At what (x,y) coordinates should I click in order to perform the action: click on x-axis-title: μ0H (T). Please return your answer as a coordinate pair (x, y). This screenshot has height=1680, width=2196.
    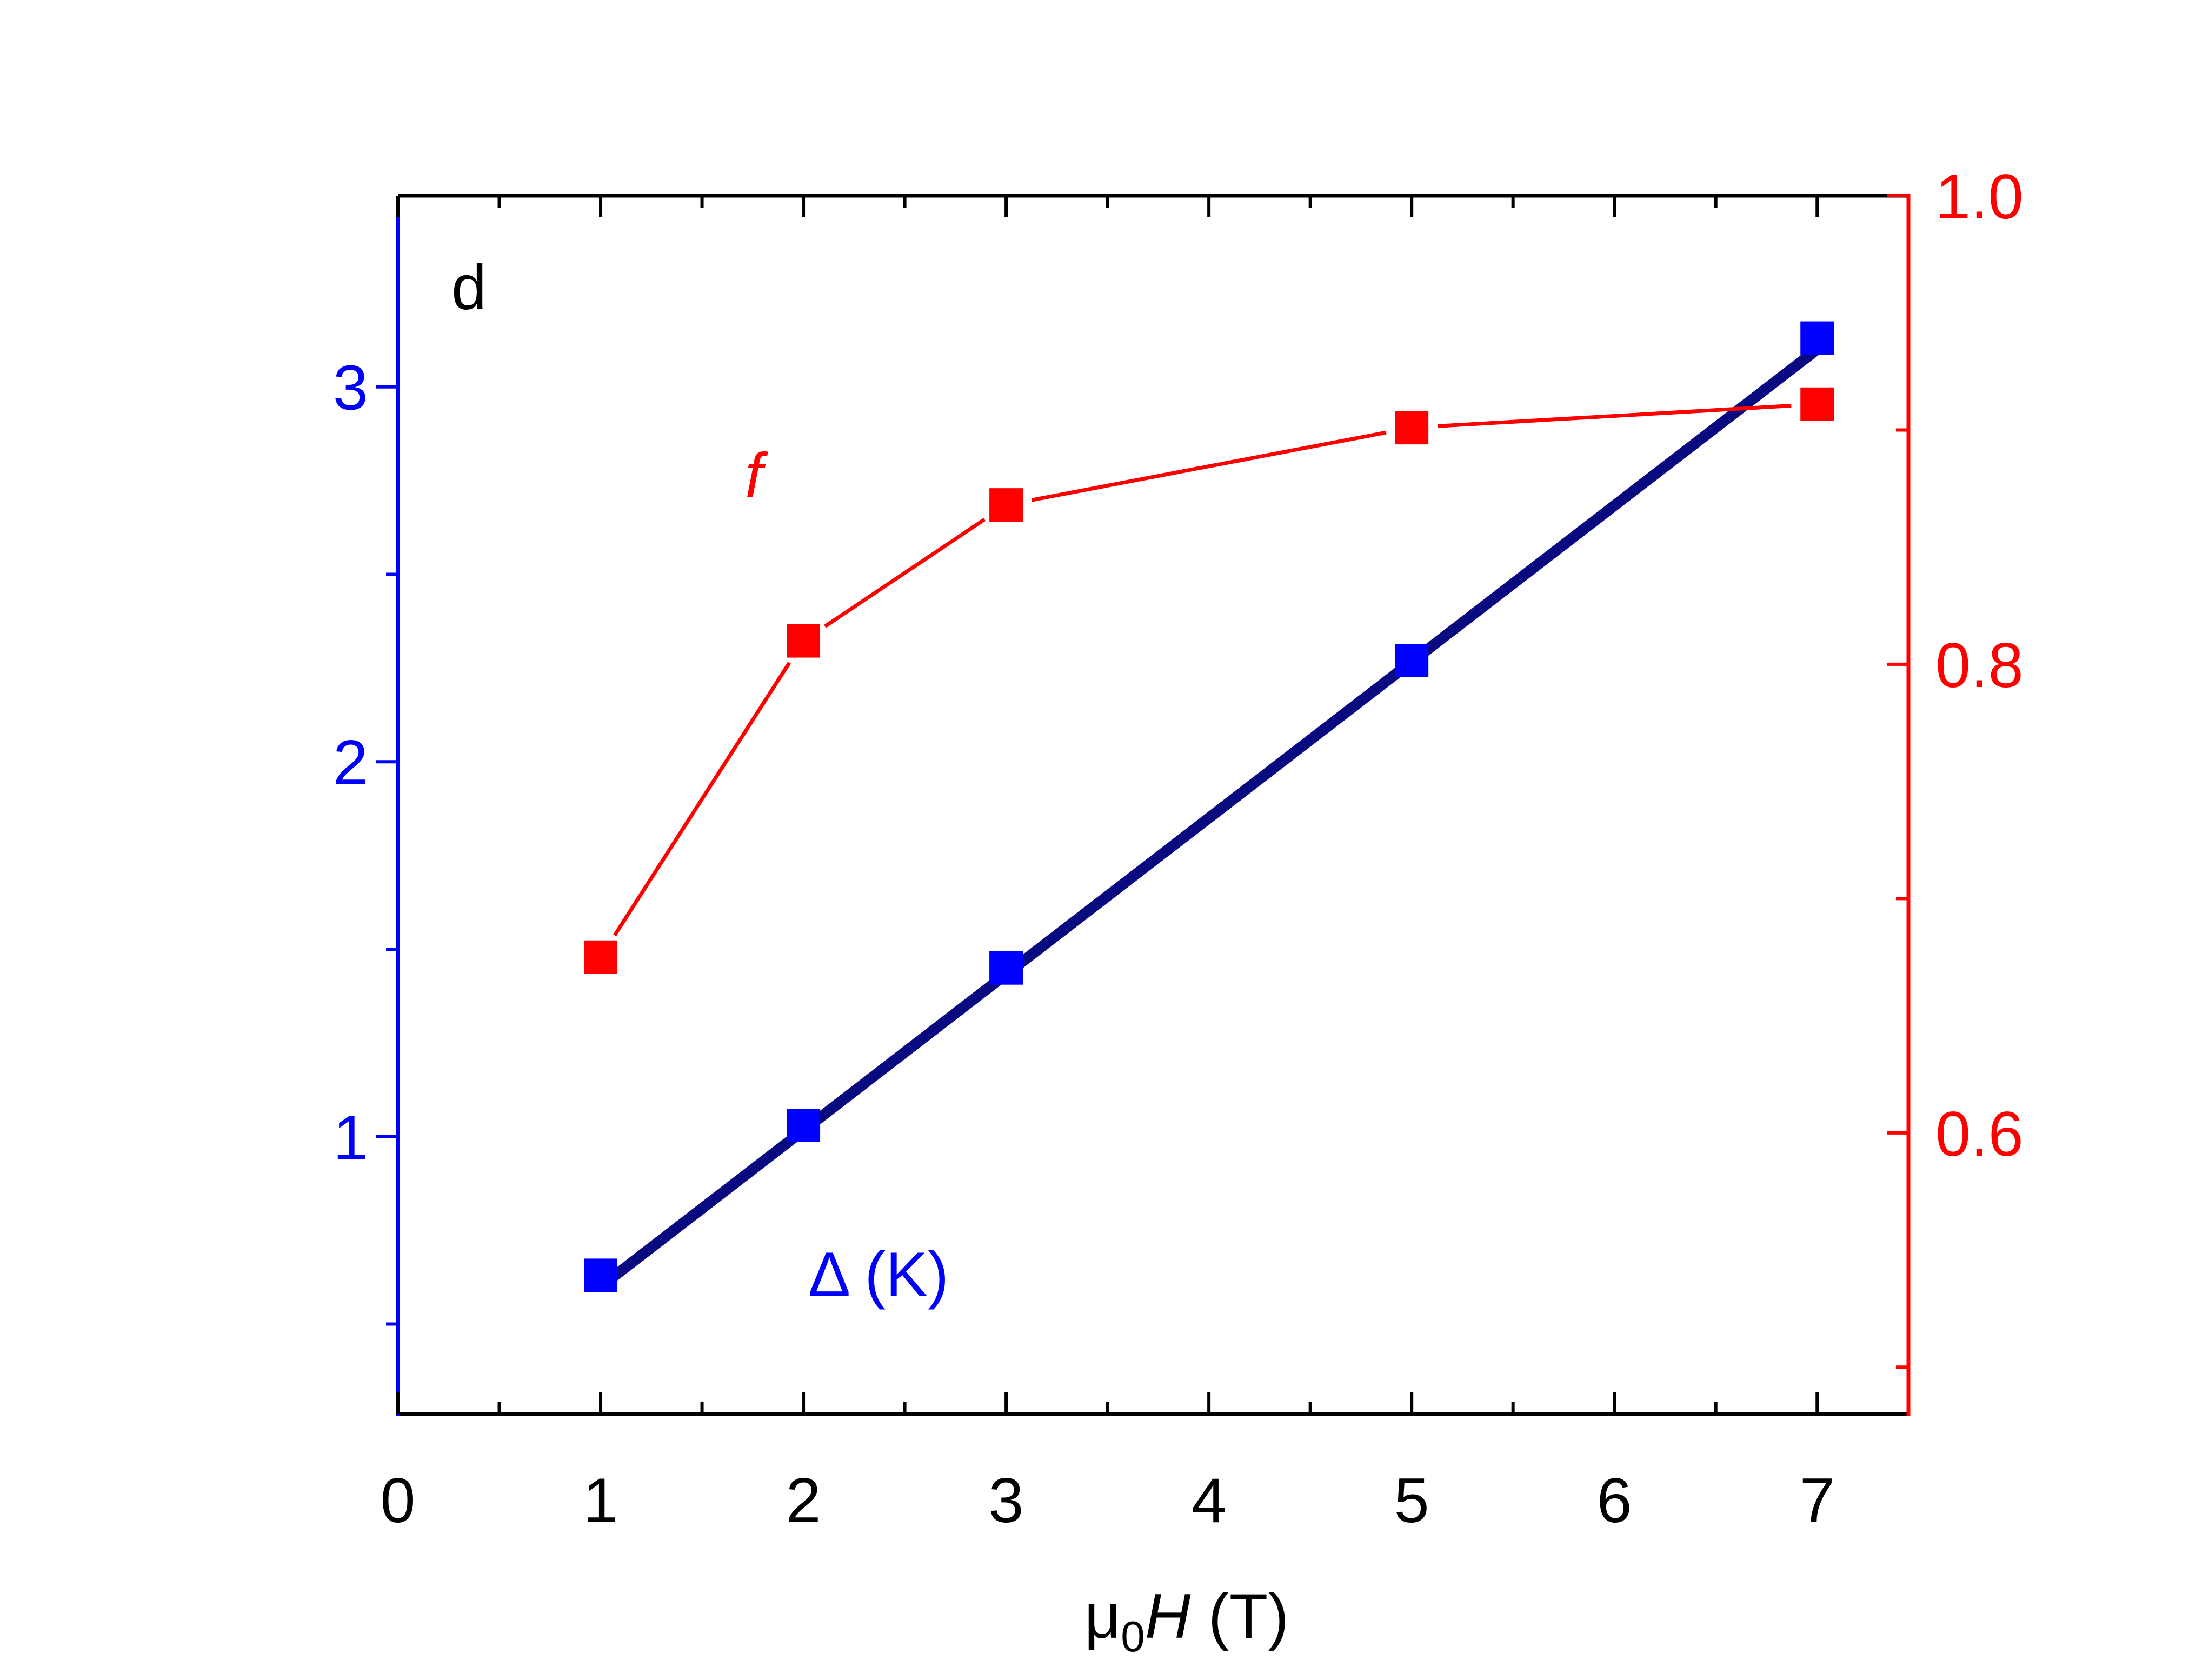
    Looking at the image, I should click on (1186, 1621).